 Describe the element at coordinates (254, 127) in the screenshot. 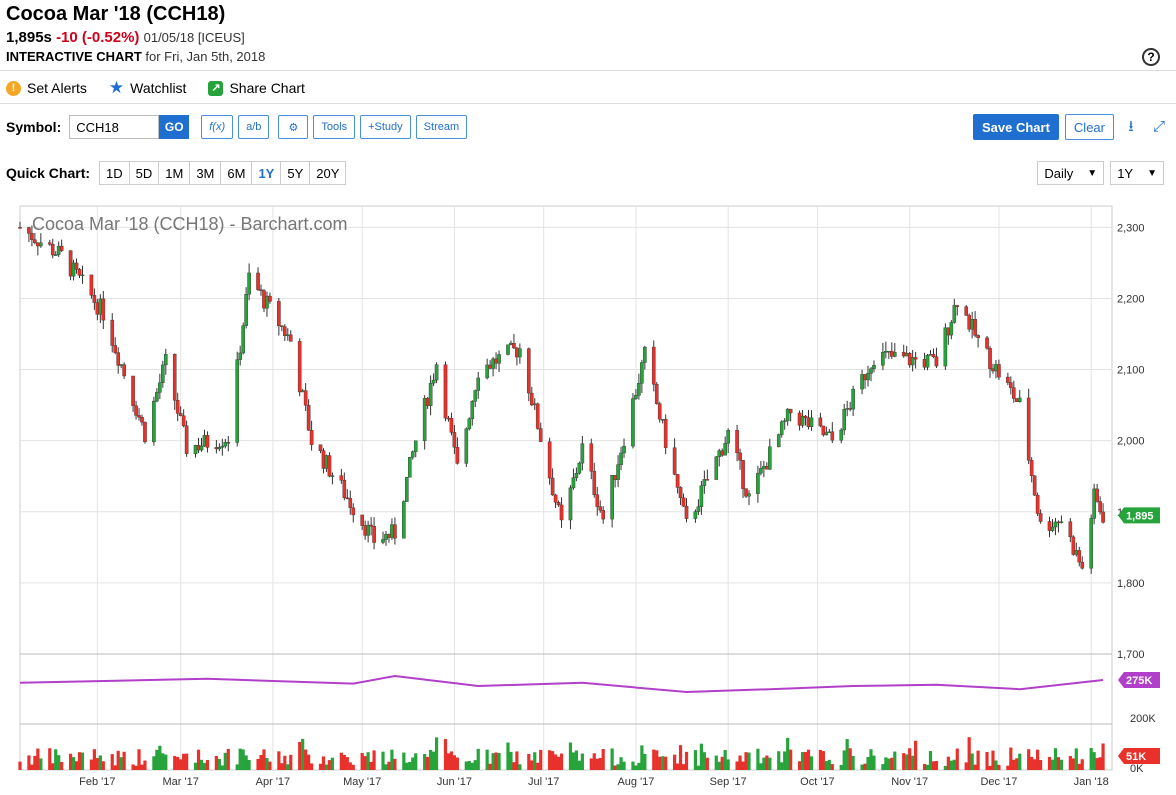

I see `ratio-button: a/b` at that location.